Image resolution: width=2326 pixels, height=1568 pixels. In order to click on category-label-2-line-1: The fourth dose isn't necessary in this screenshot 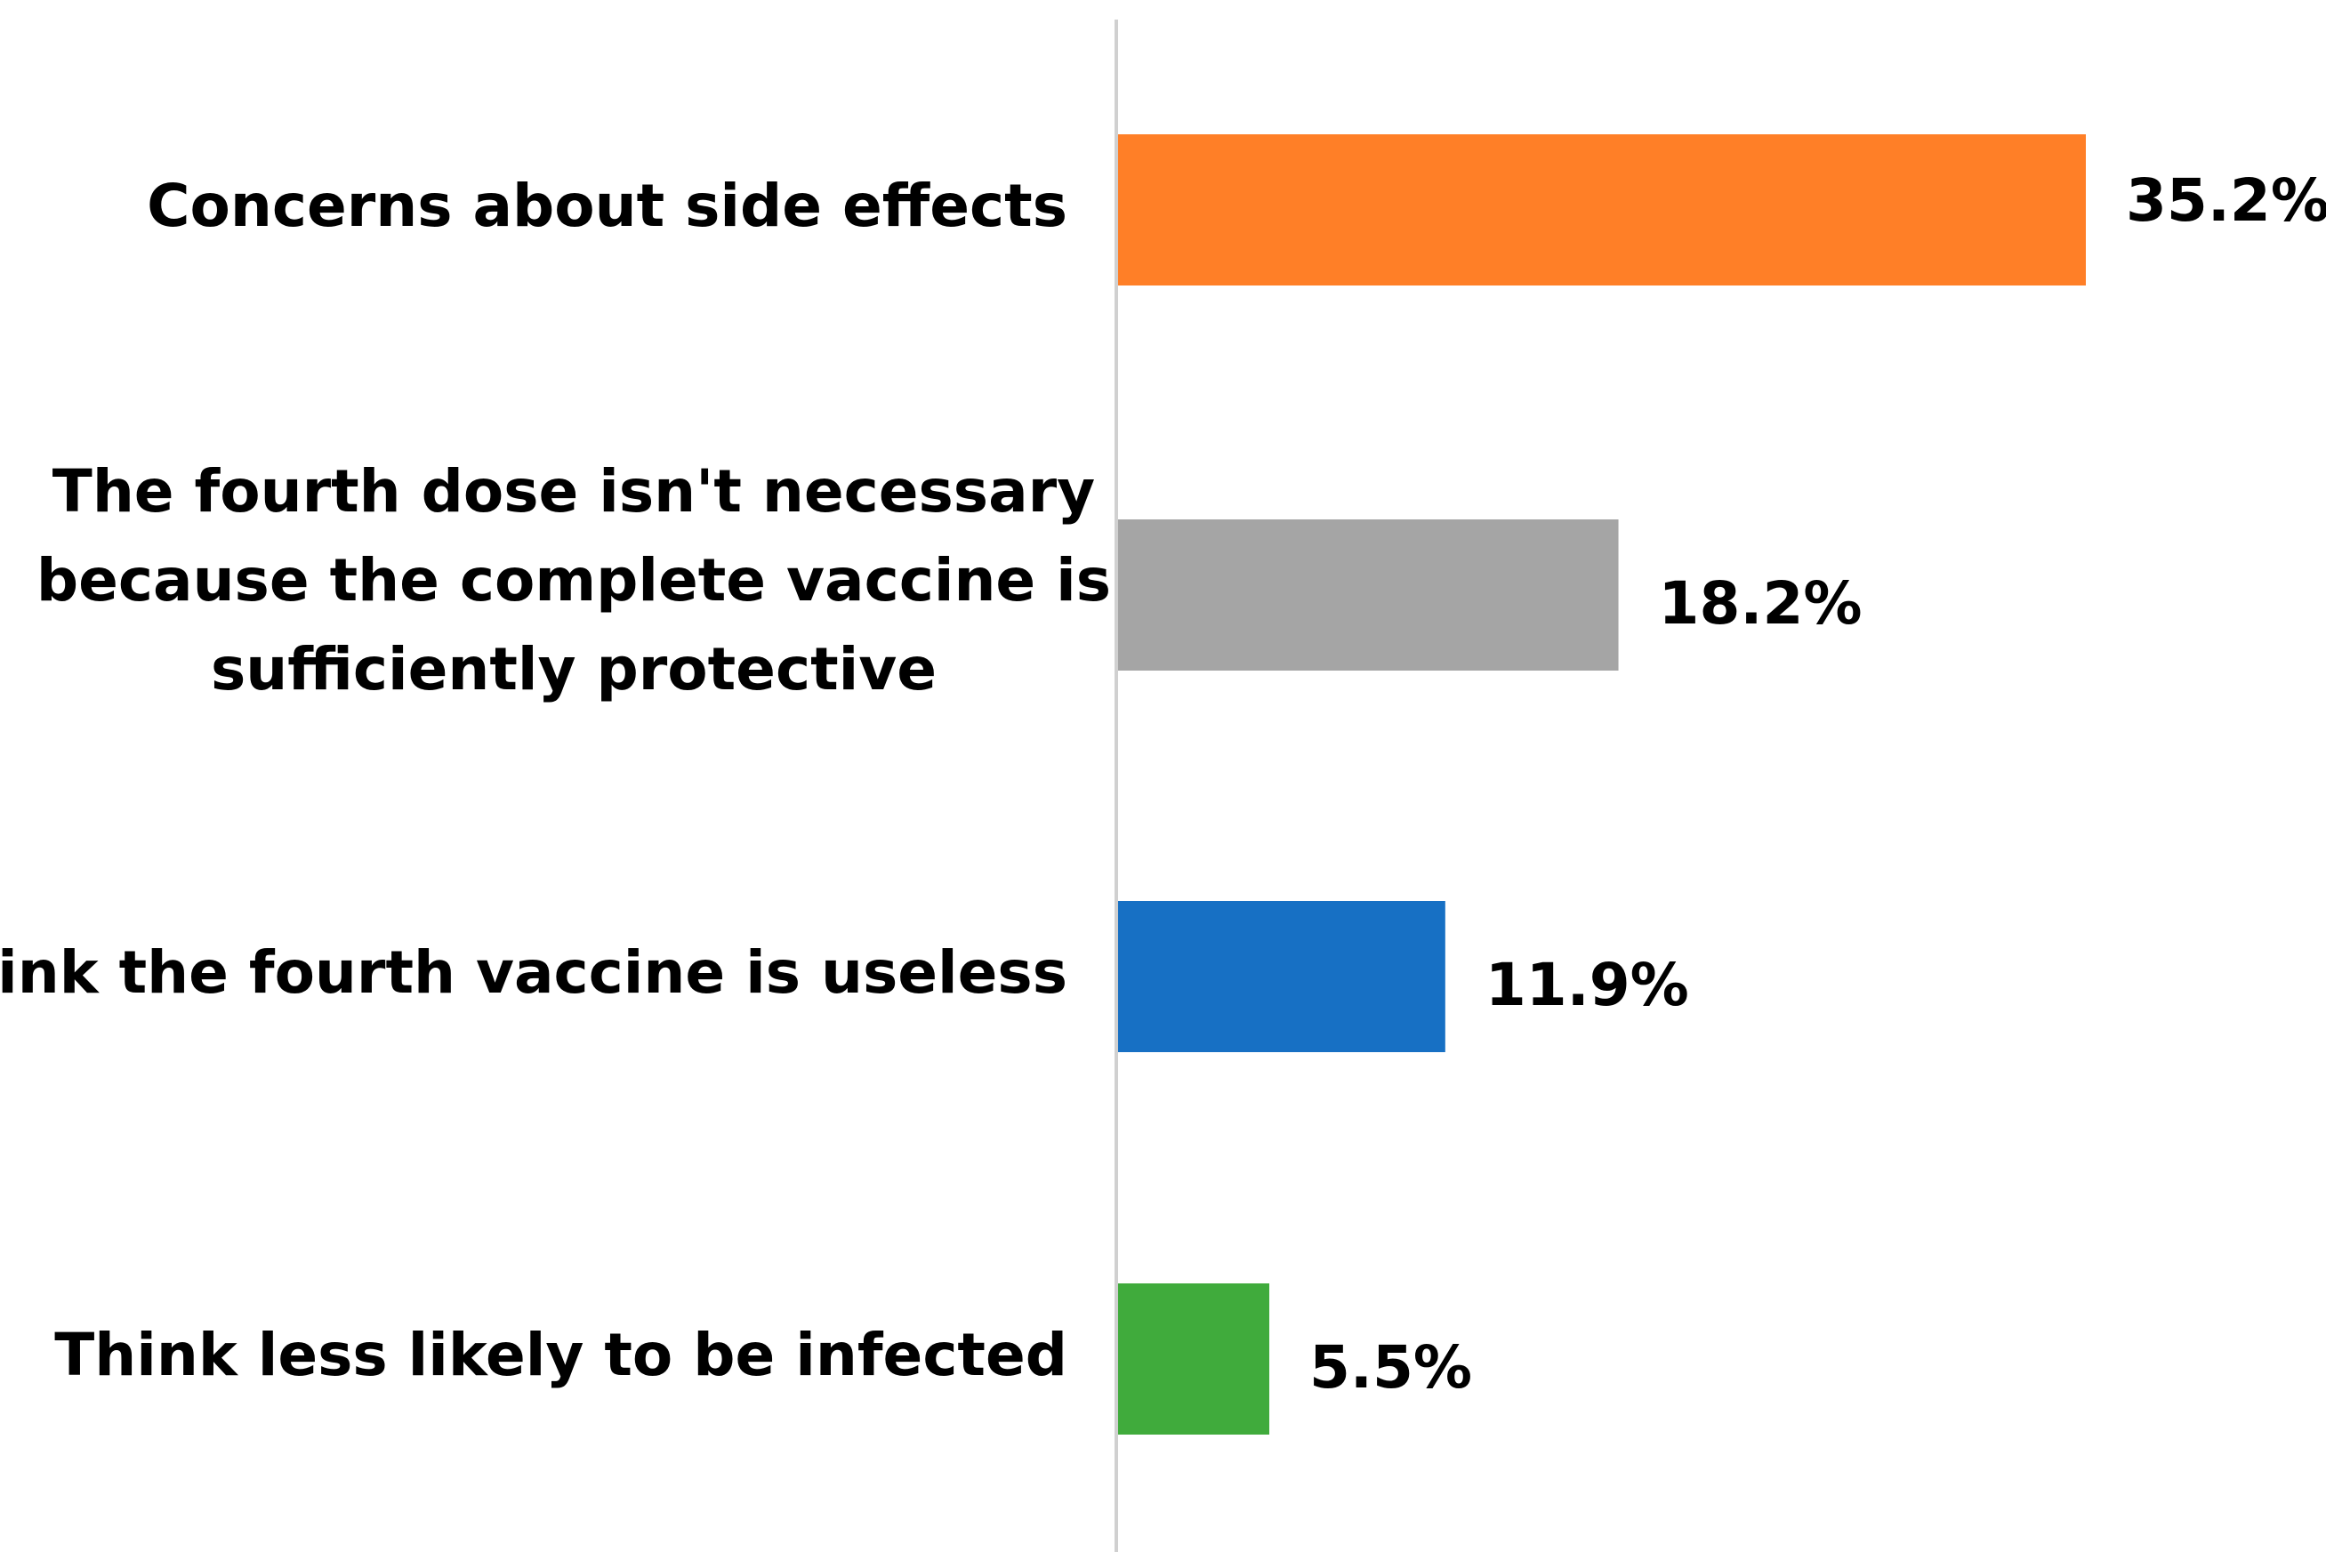, I will do `click(573, 491)`.